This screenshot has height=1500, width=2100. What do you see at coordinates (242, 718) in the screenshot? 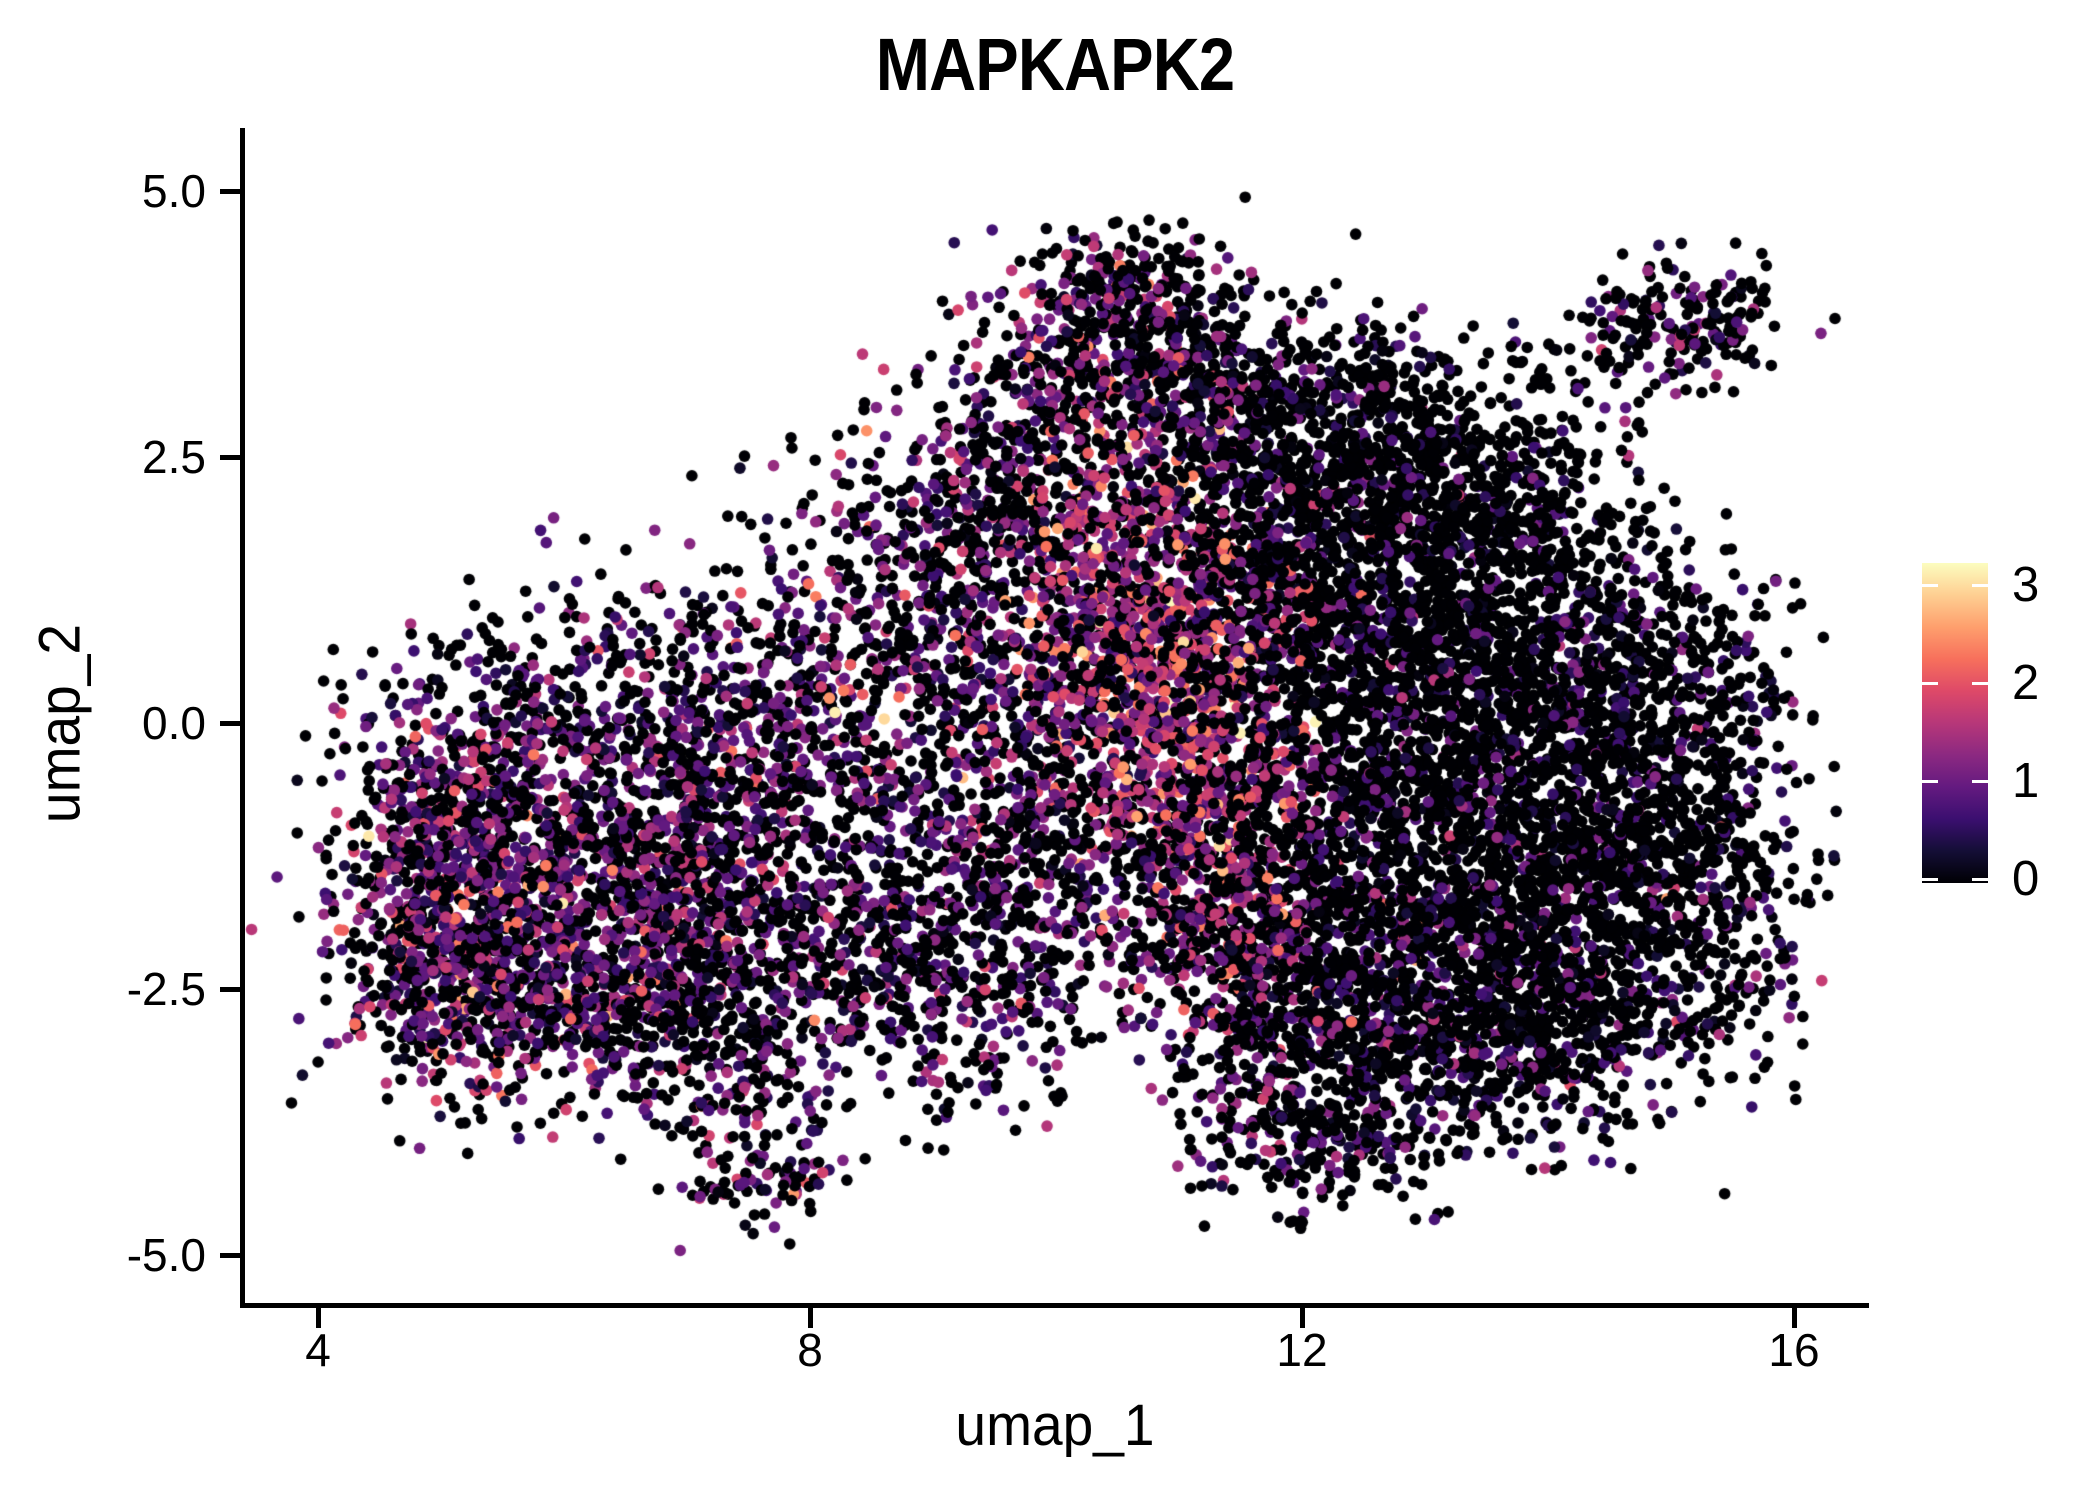
I see `y-axis-line` at bounding box center [242, 718].